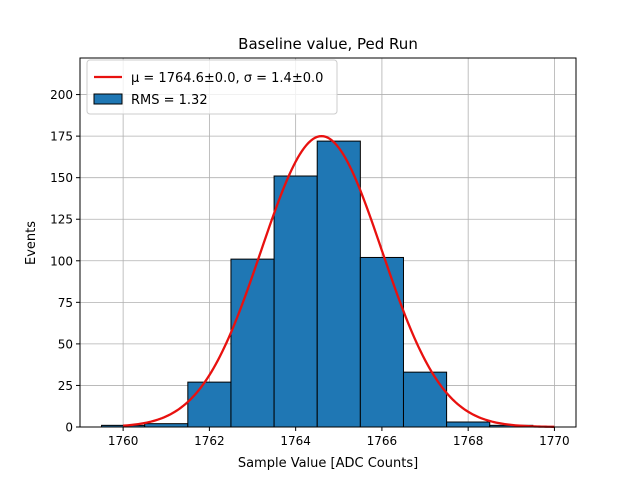 Image resolution: width=640 pixels, height=484 pixels. I want to click on y-axis-label: Events, so click(31, 243).